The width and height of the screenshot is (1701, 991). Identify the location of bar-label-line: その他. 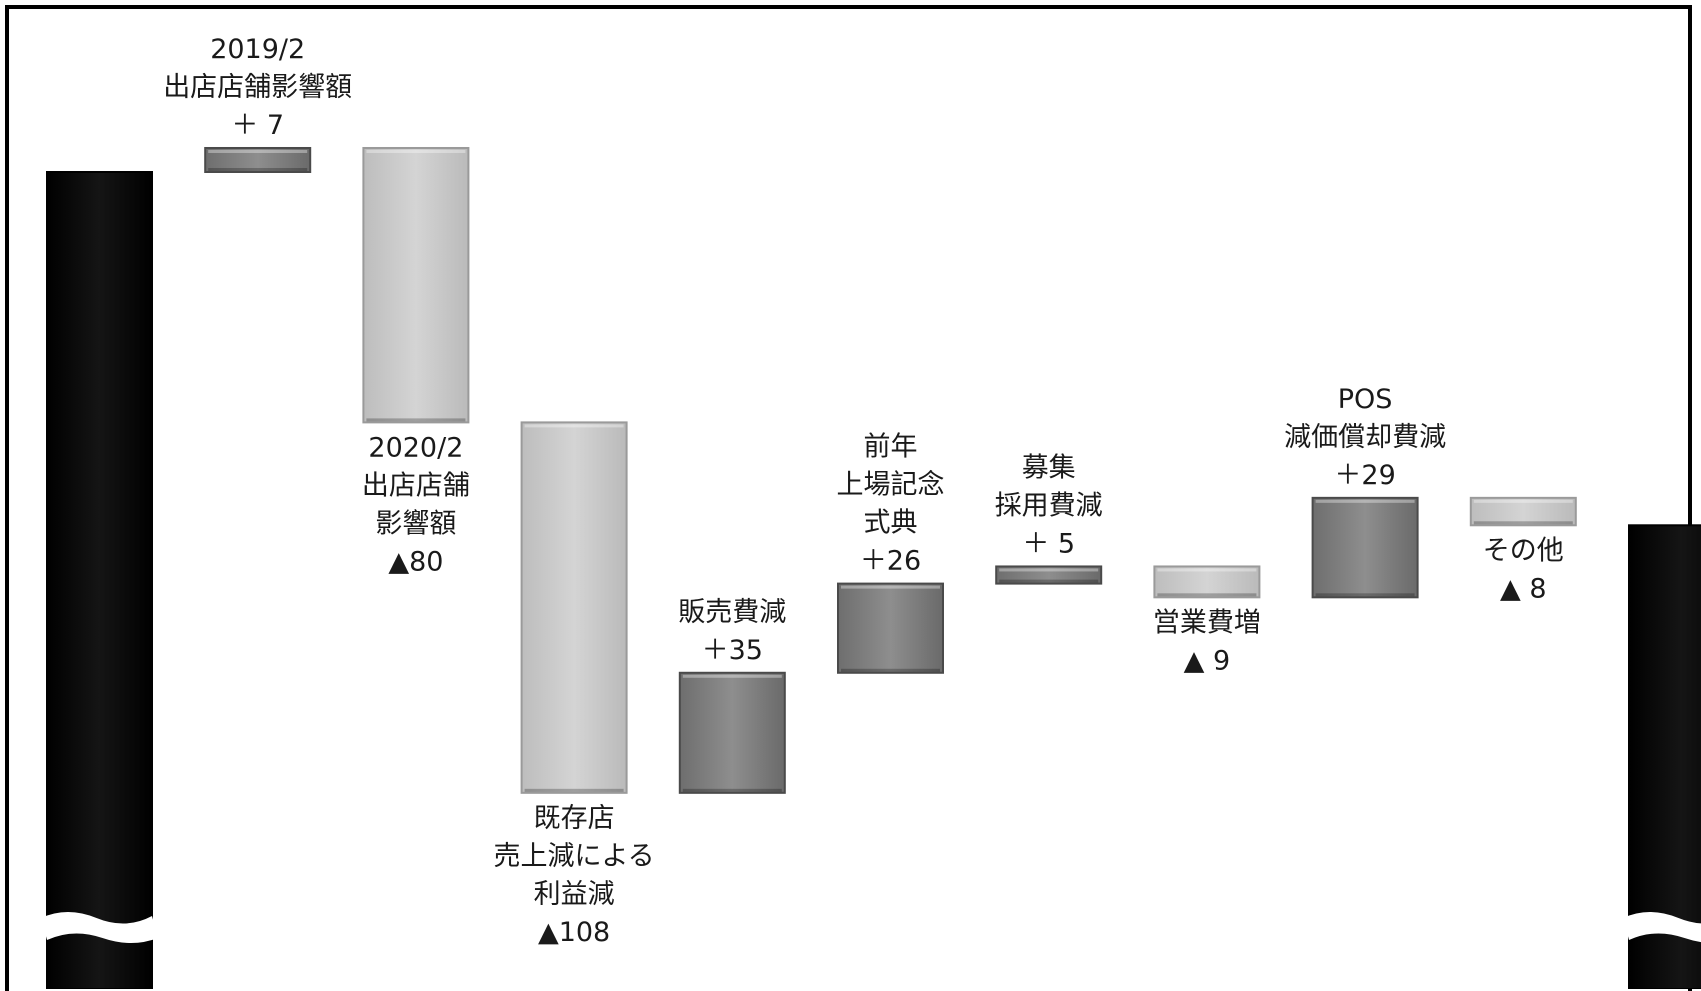
(1523, 550).